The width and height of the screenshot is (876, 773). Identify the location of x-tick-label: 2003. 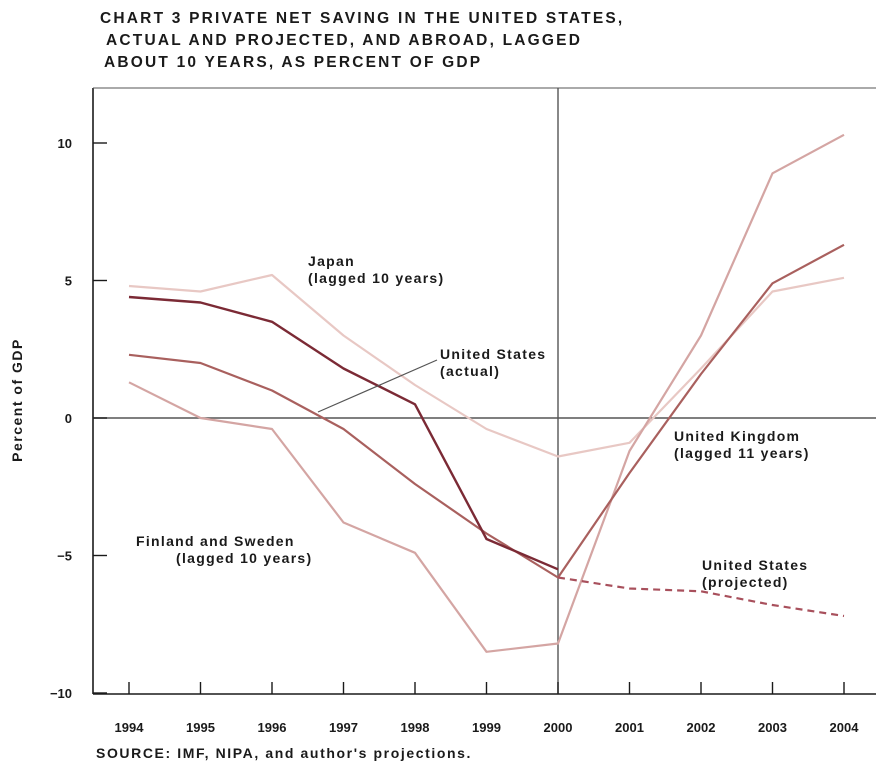
(772, 727).